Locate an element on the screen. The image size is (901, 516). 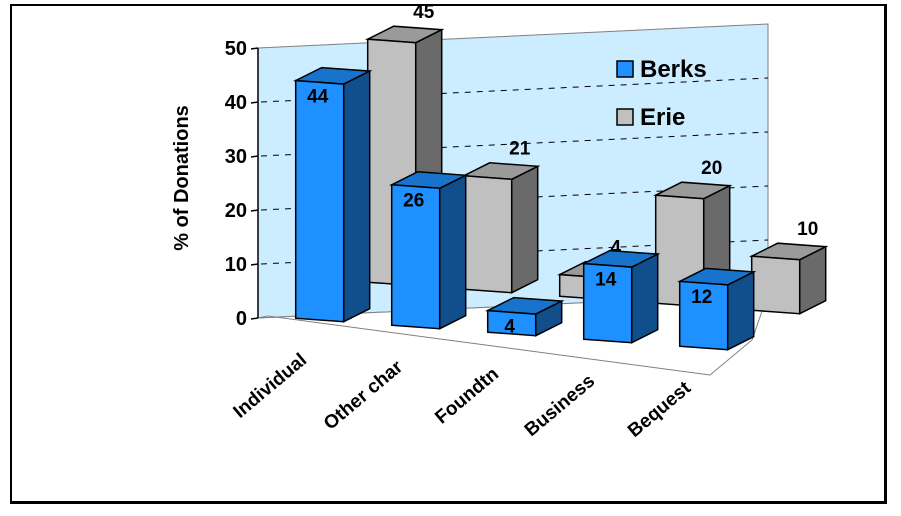
data-label: 44 is located at coordinates (318, 96).